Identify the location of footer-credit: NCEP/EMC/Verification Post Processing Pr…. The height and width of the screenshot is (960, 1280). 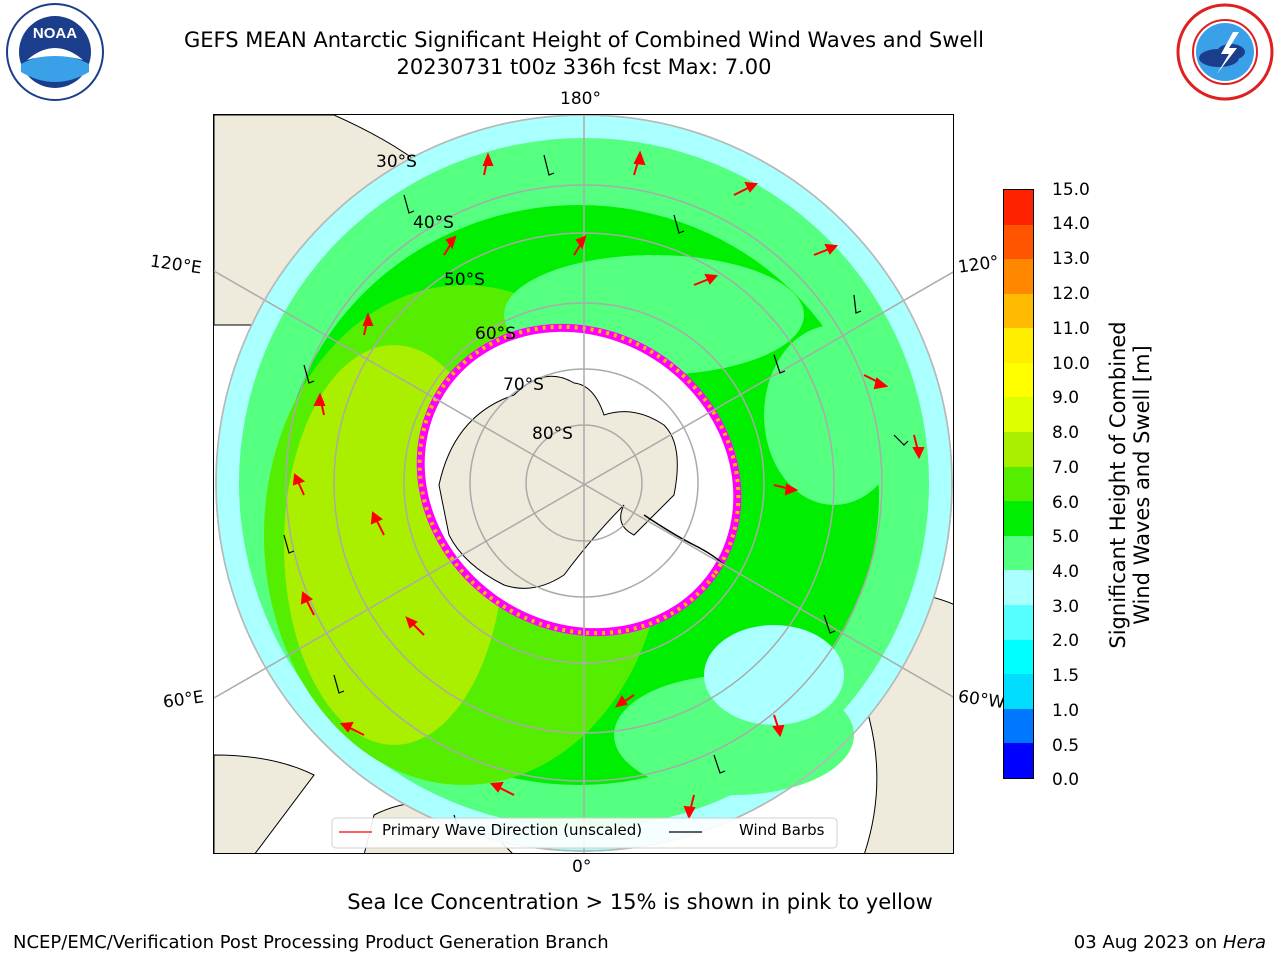
(311, 942).